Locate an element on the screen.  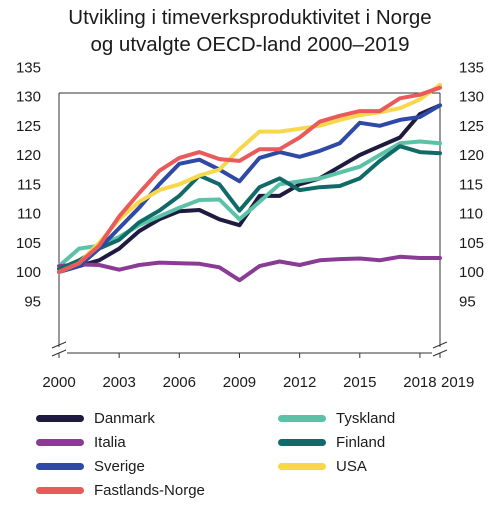
legend-label: Italia is located at coordinates (110, 442).